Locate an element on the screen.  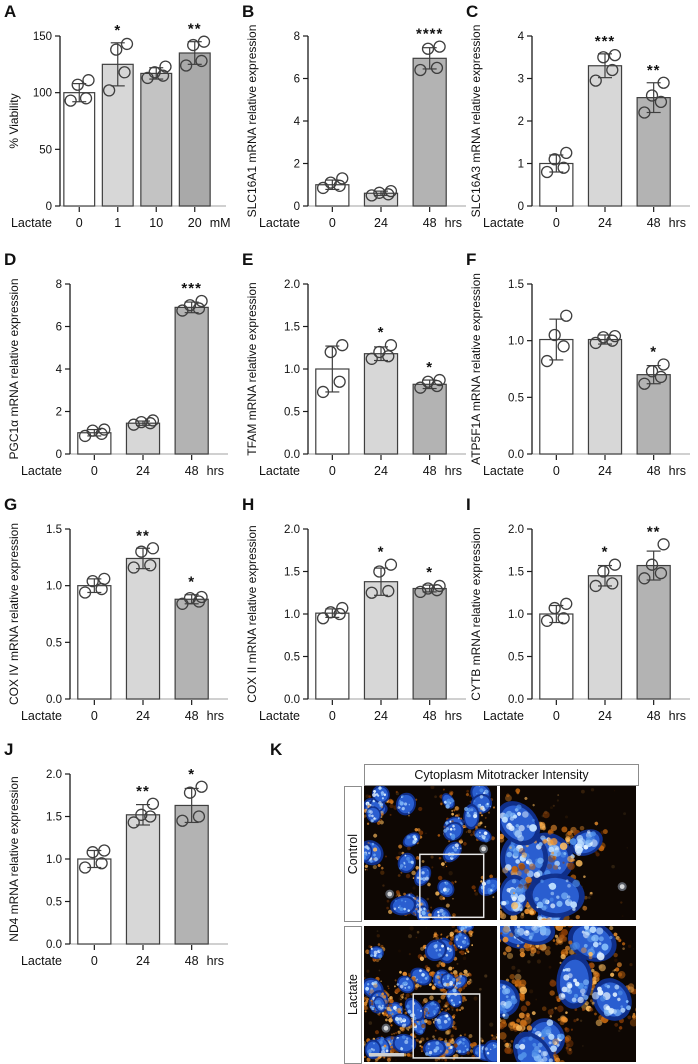
y-tick-label: 50 is located at coordinates (45, 150).